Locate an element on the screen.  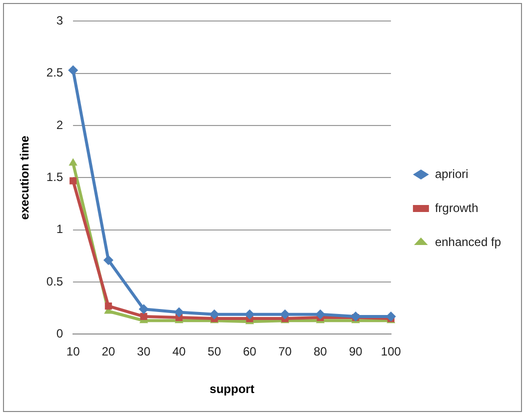
y-tick-label: 1.5 is located at coordinates (55, 177).